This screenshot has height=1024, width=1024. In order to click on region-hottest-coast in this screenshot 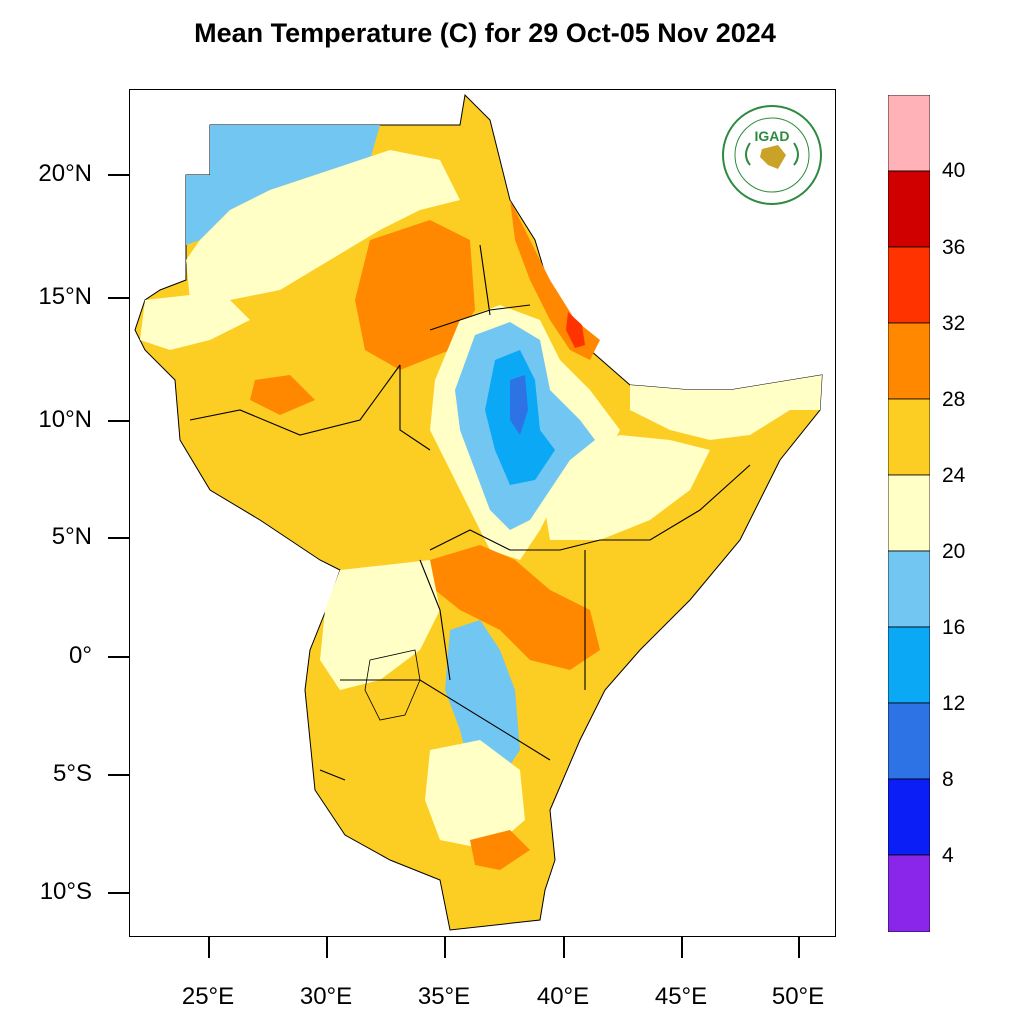, I will do `click(575, 330)`.